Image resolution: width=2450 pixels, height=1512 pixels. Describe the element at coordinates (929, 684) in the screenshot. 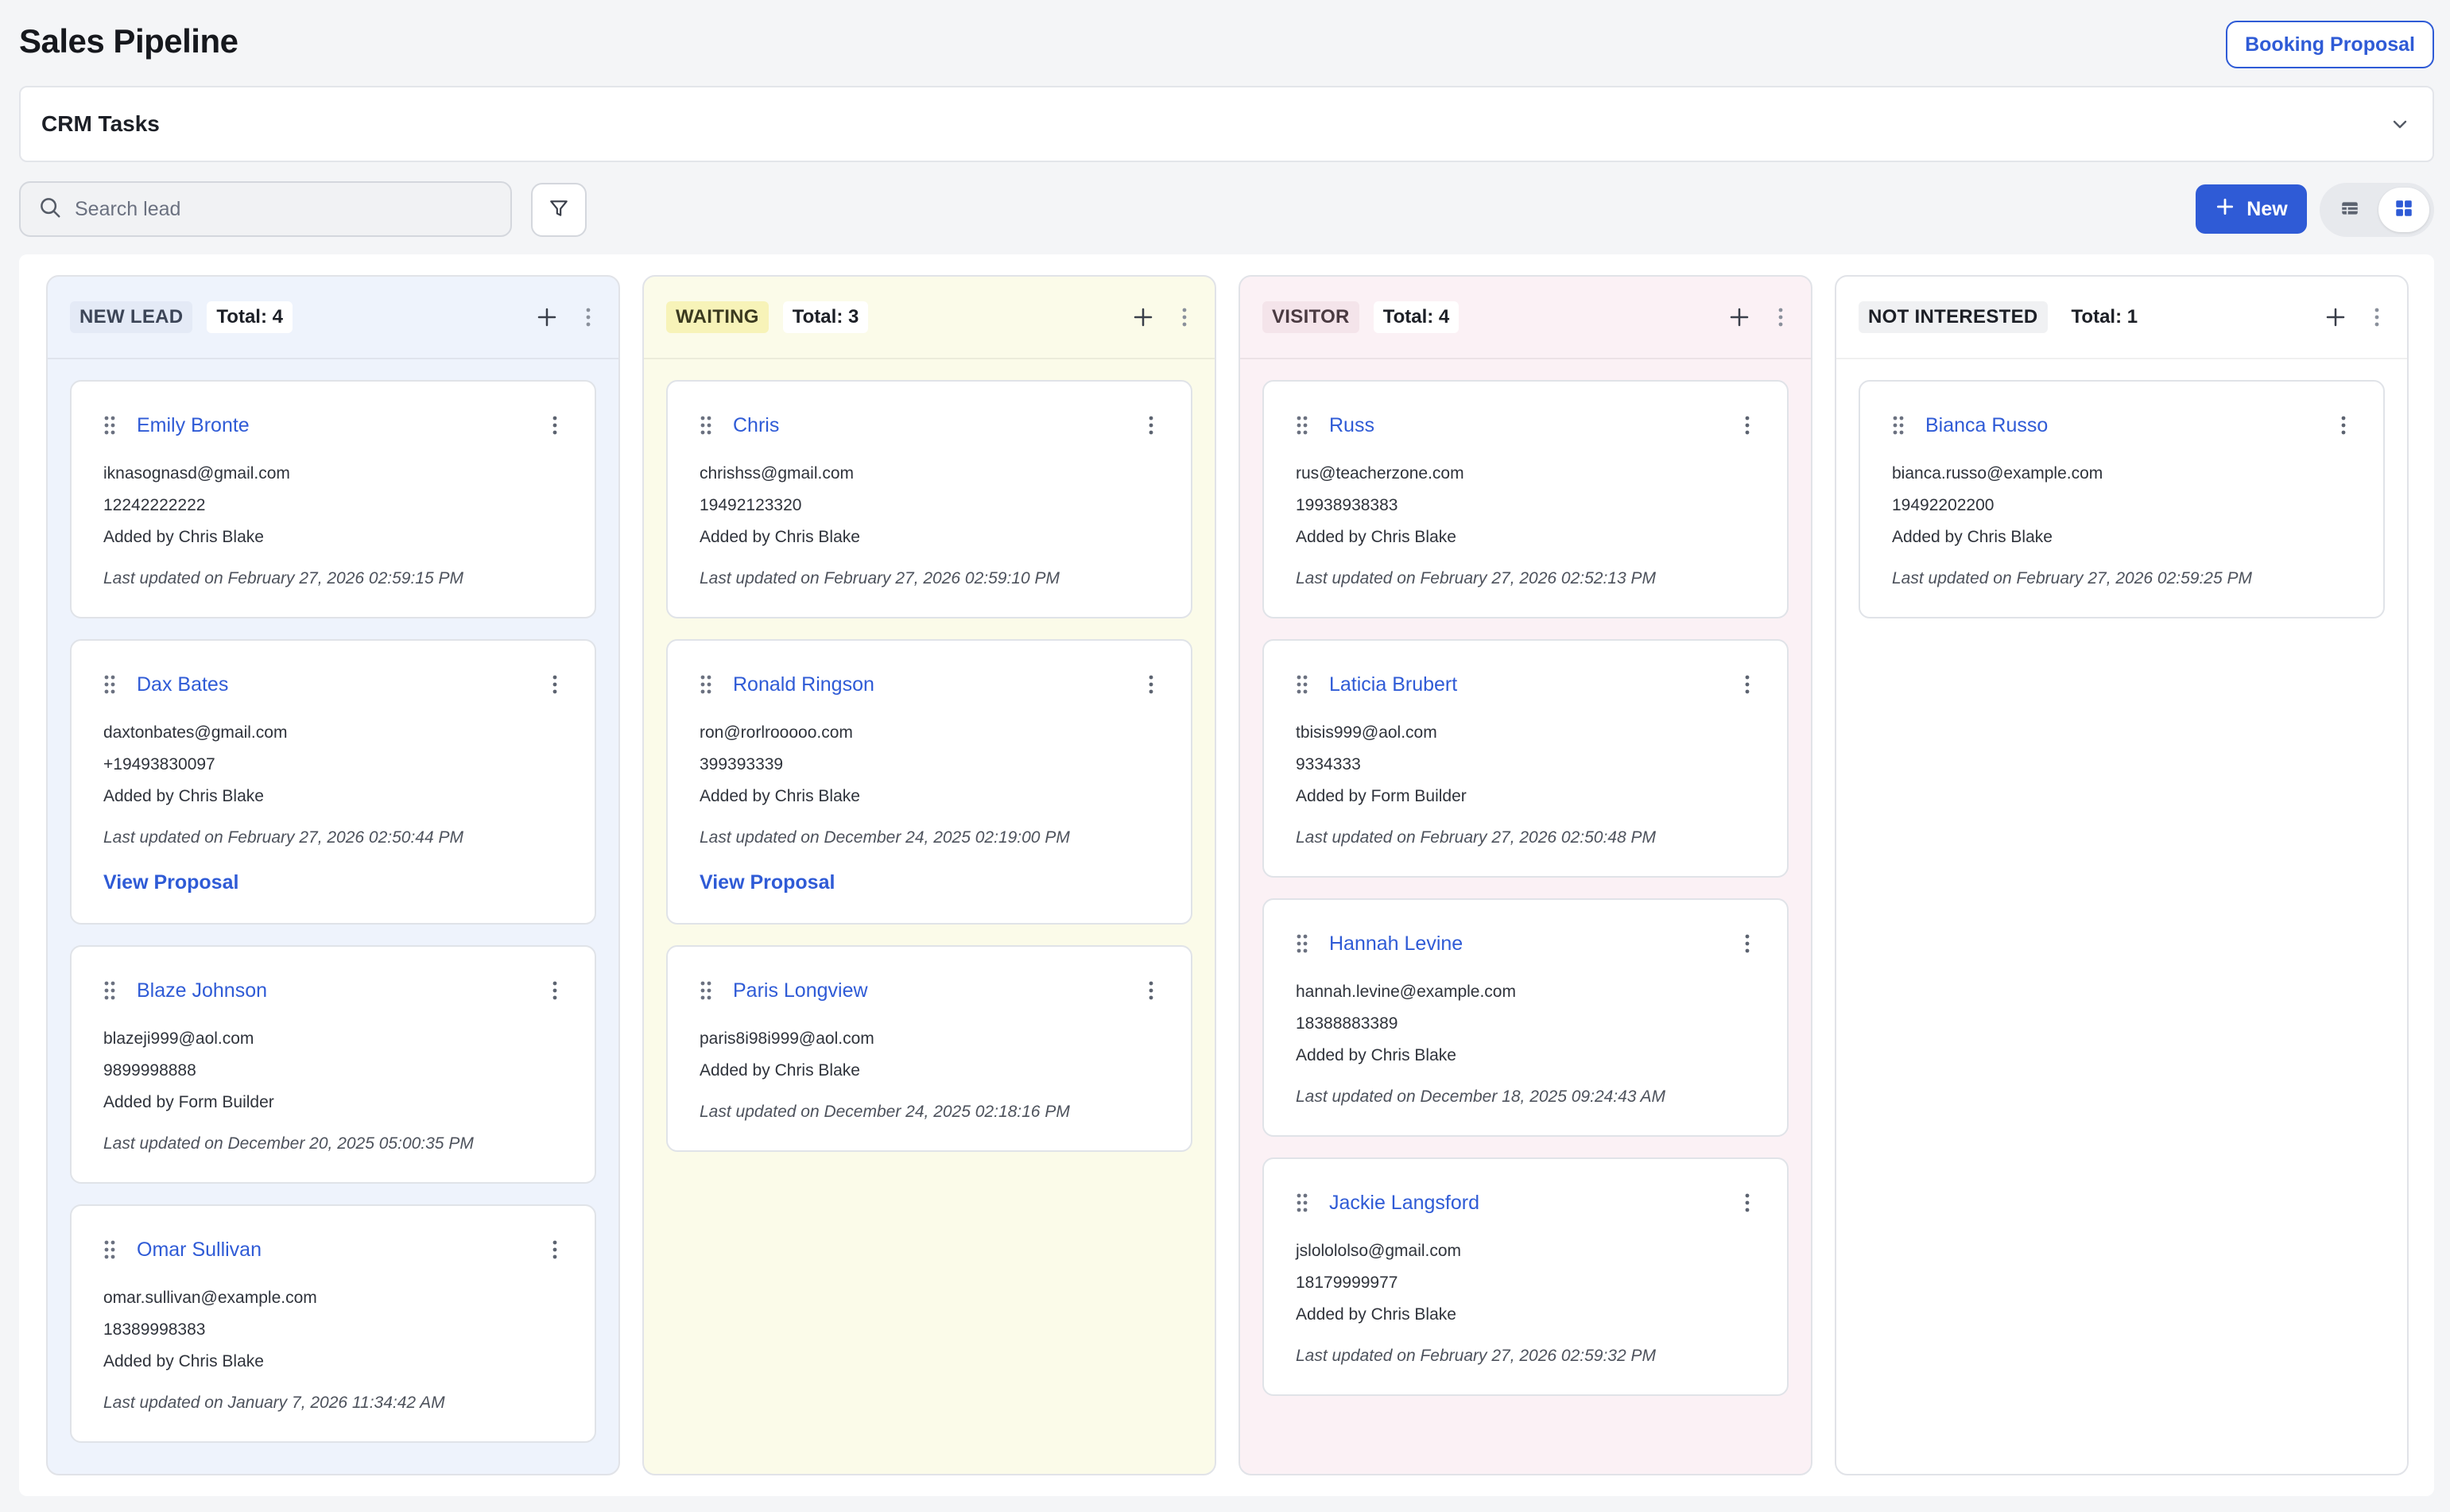

I see `card-header: Ronald Ringson` at that location.